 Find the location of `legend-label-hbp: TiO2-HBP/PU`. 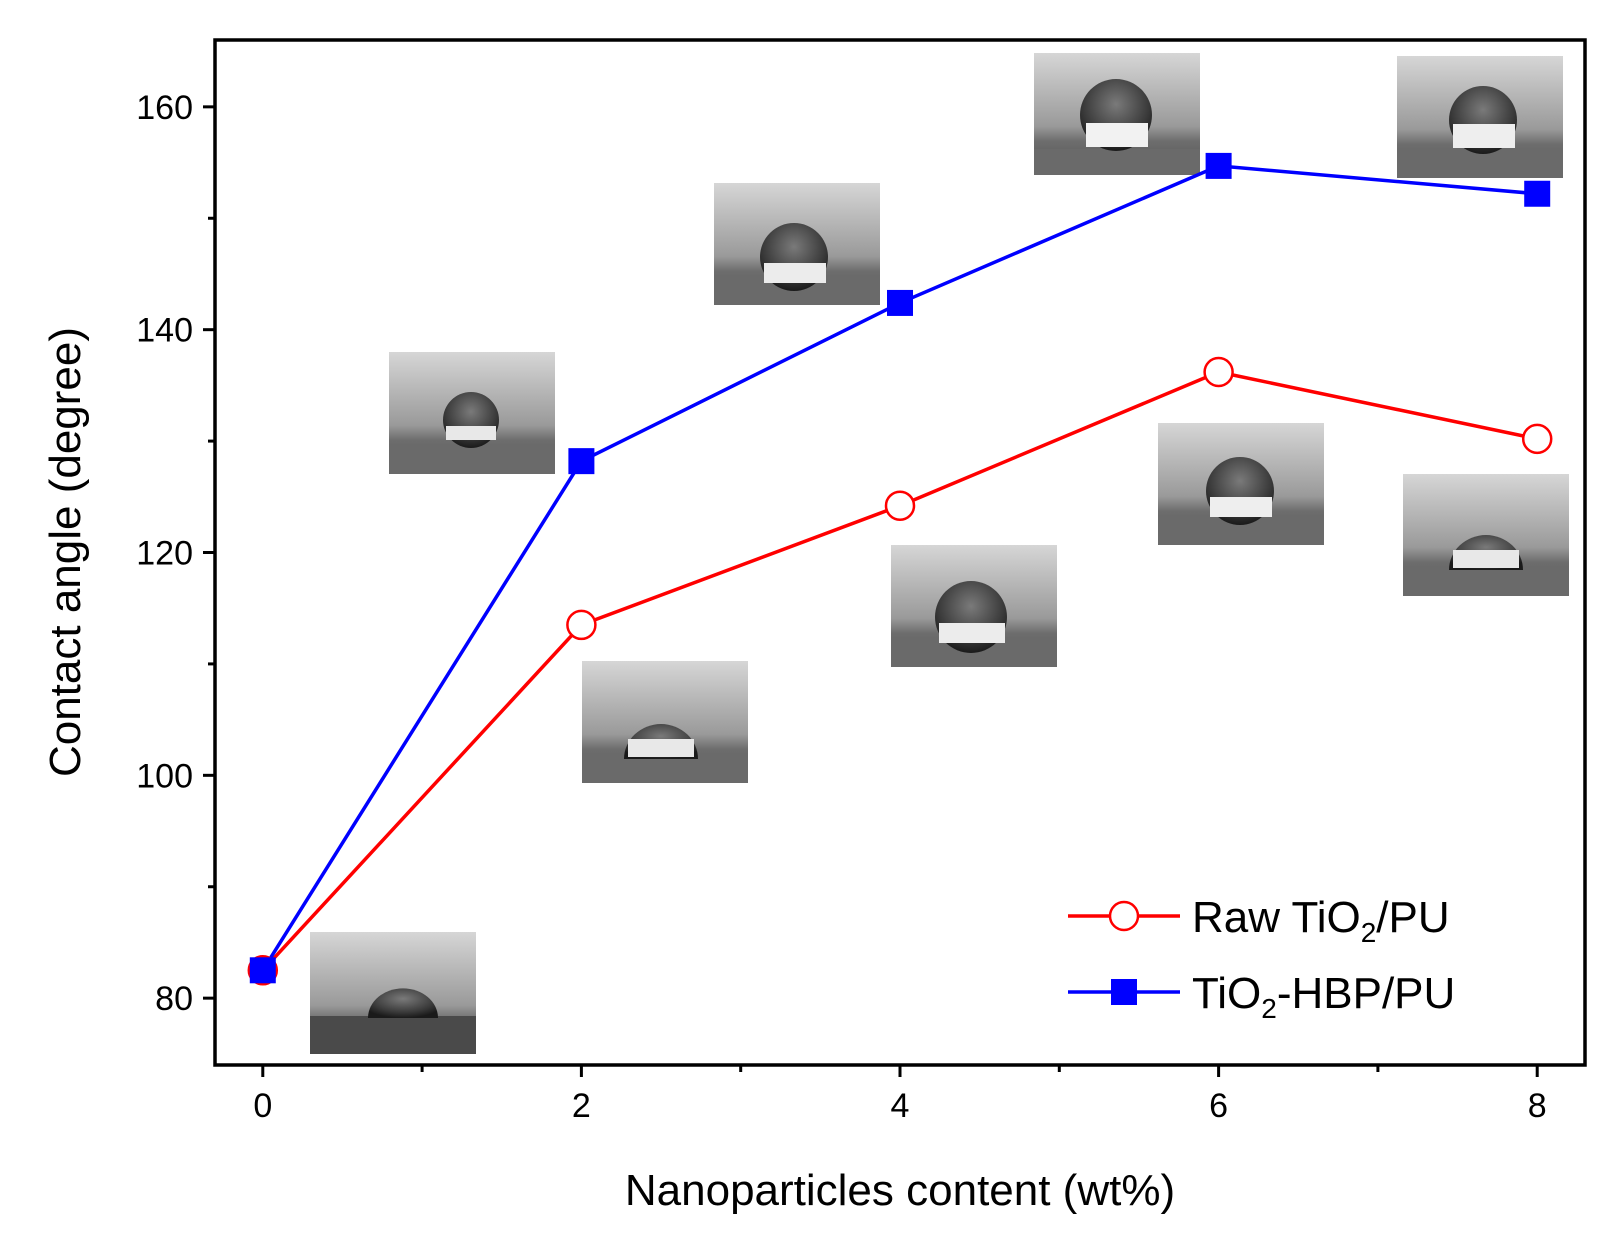

legend-label-hbp: TiO2-HBP/PU is located at coordinates (1323, 996).